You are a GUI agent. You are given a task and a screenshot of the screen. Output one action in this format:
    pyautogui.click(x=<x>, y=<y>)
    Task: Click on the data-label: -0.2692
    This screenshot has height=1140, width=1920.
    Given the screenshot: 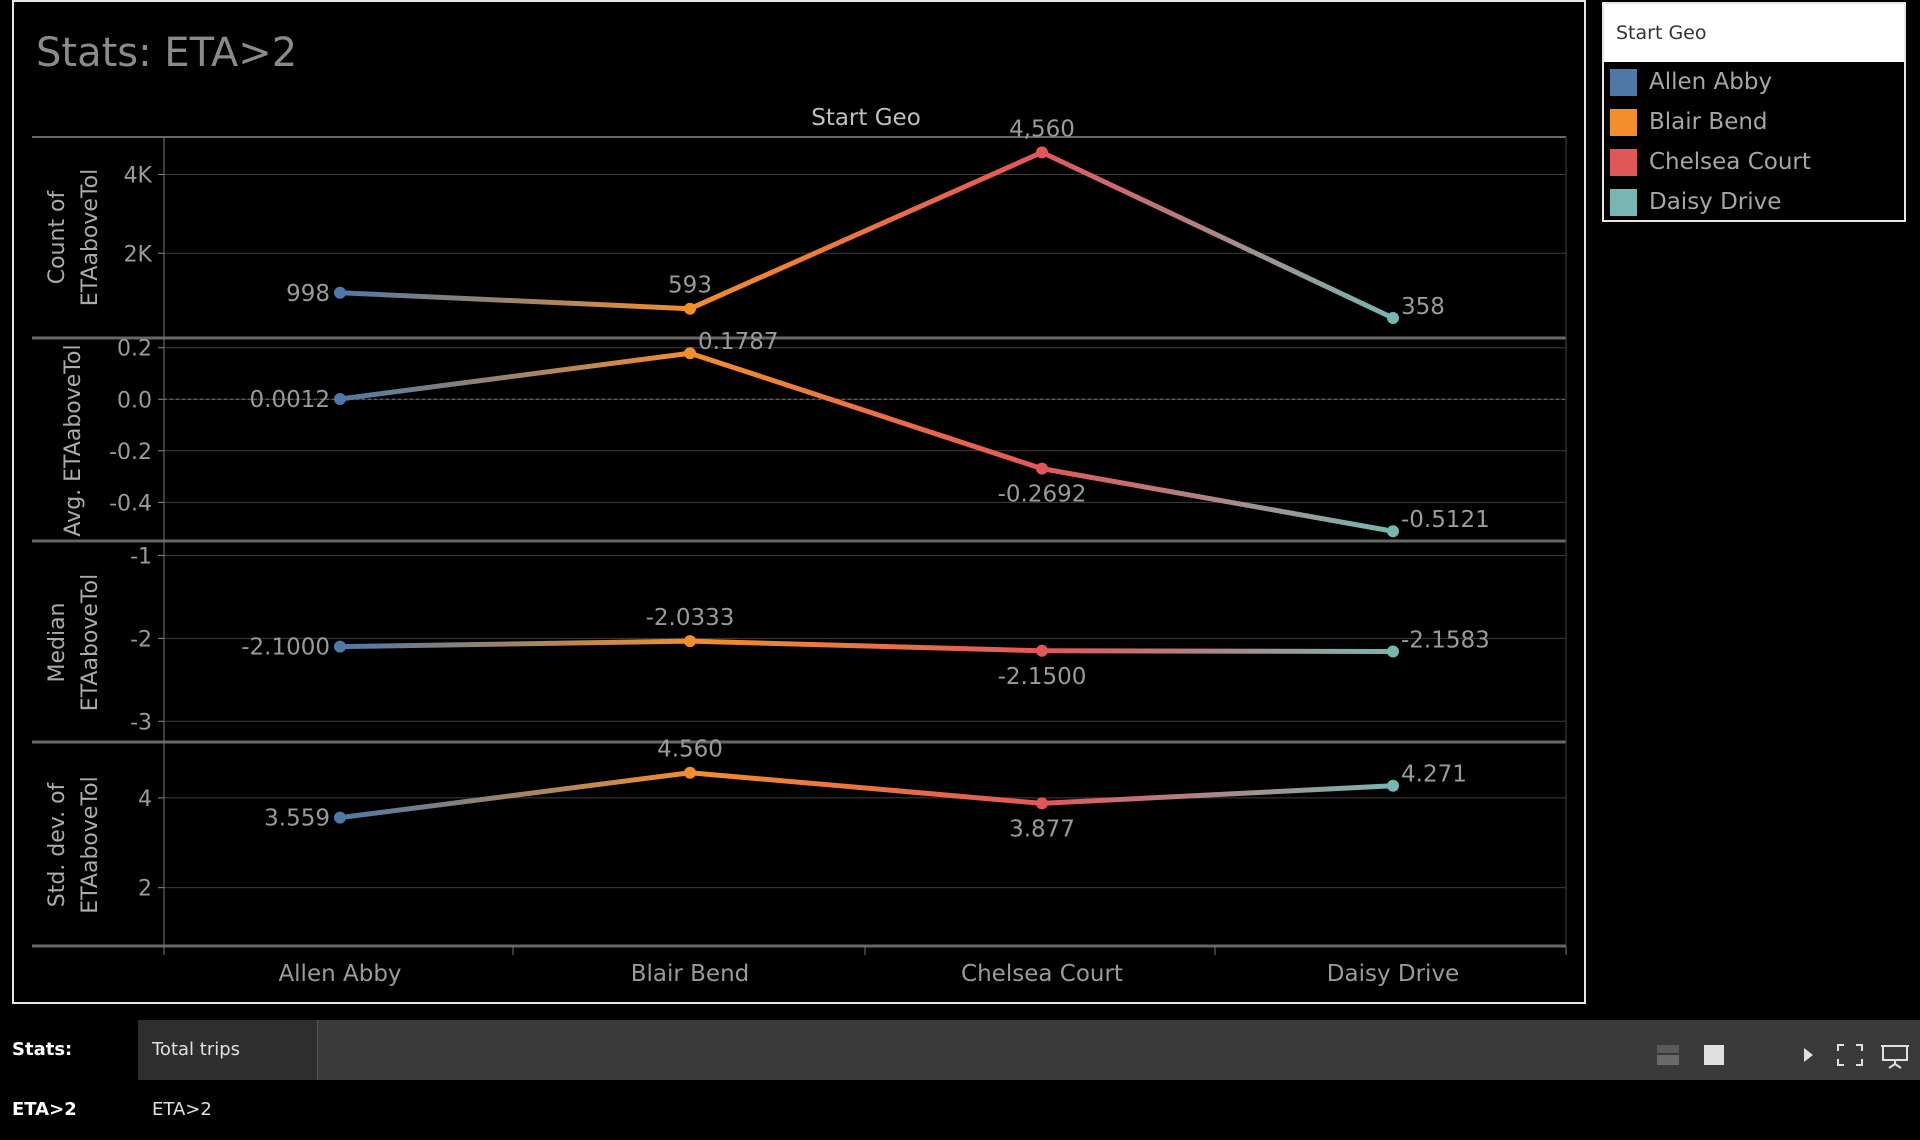 What is the action you would take?
    pyautogui.click(x=1042, y=495)
    